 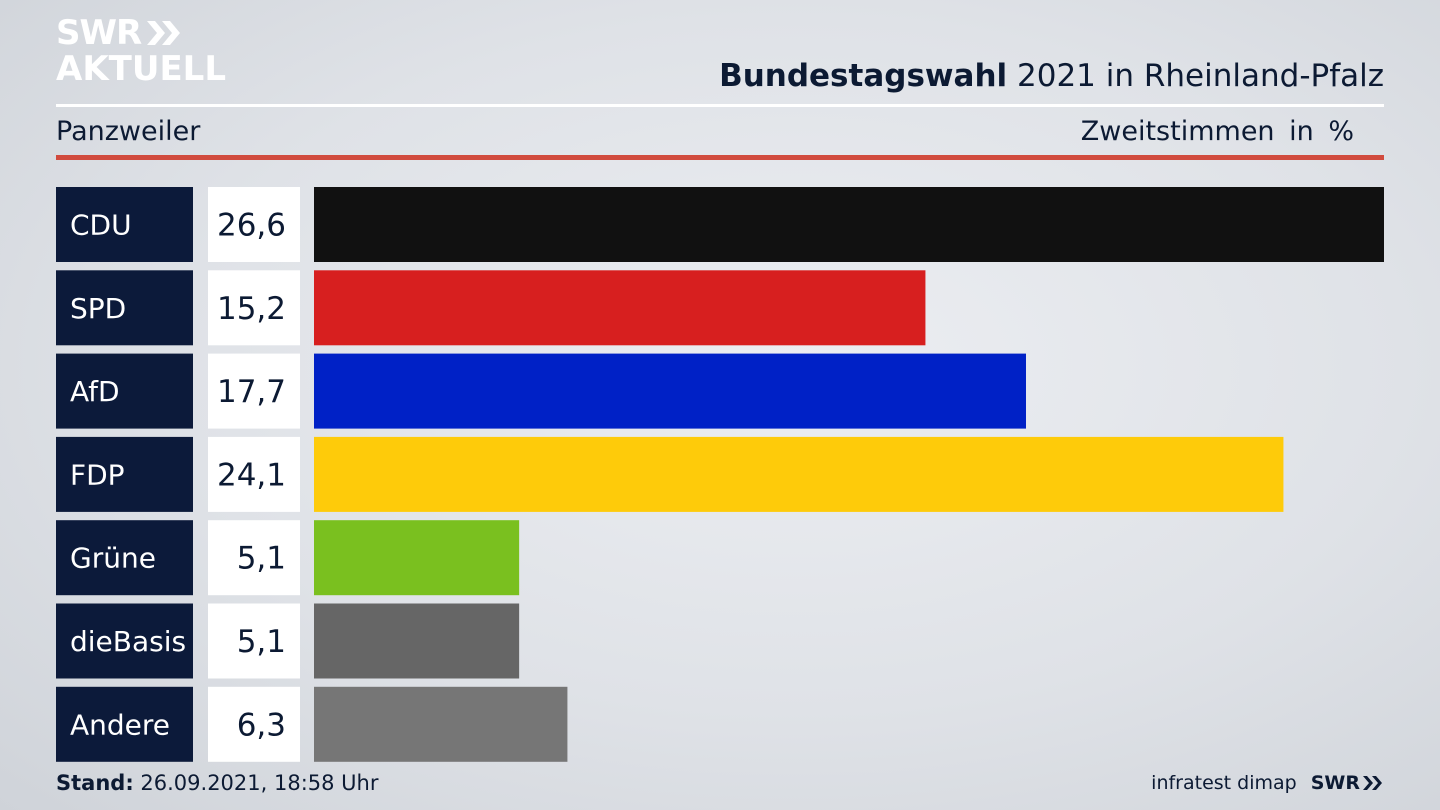 I want to click on bar-andere, so click(x=441, y=724).